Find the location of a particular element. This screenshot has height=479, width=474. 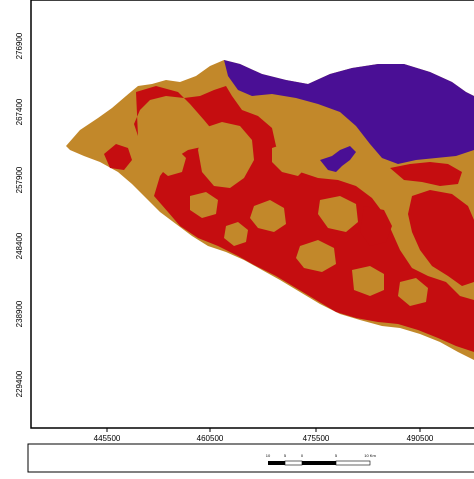

region-purple is located at coordinates (349, 112).